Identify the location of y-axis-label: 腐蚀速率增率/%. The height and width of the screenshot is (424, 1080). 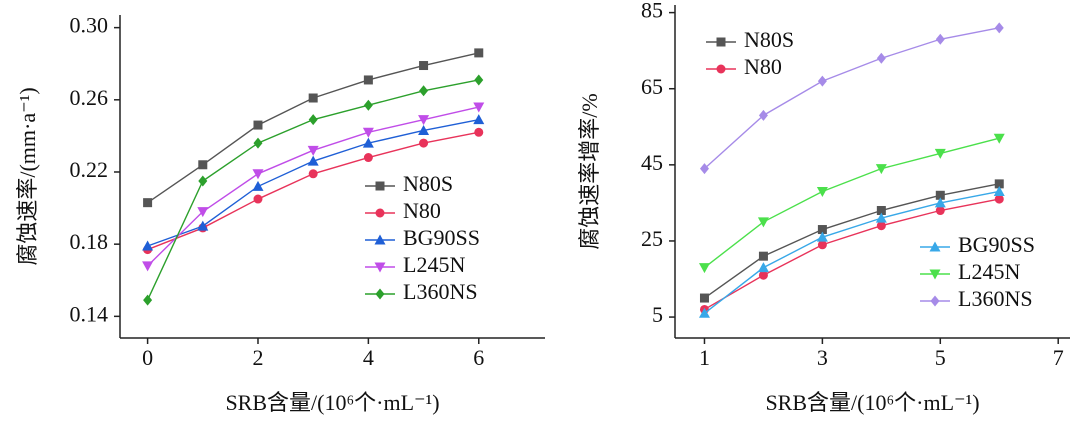
(589, 171).